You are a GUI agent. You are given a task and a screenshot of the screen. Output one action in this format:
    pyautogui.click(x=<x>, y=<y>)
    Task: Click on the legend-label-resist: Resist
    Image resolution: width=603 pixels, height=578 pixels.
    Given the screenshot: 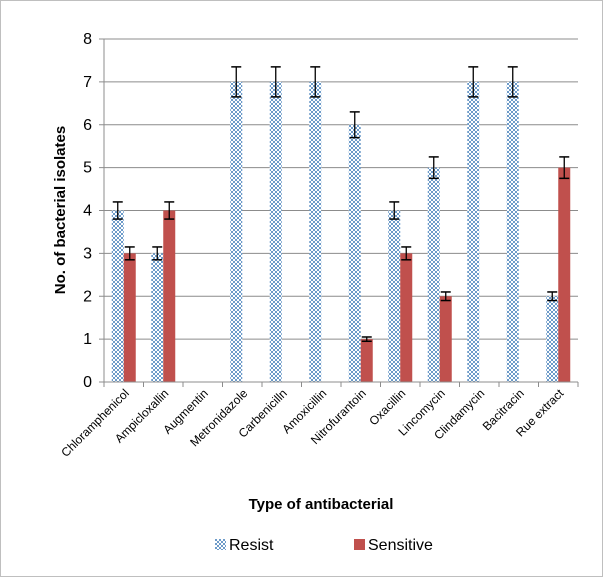 What is the action you would take?
    pyautogui.click(x=251, y=545)
    